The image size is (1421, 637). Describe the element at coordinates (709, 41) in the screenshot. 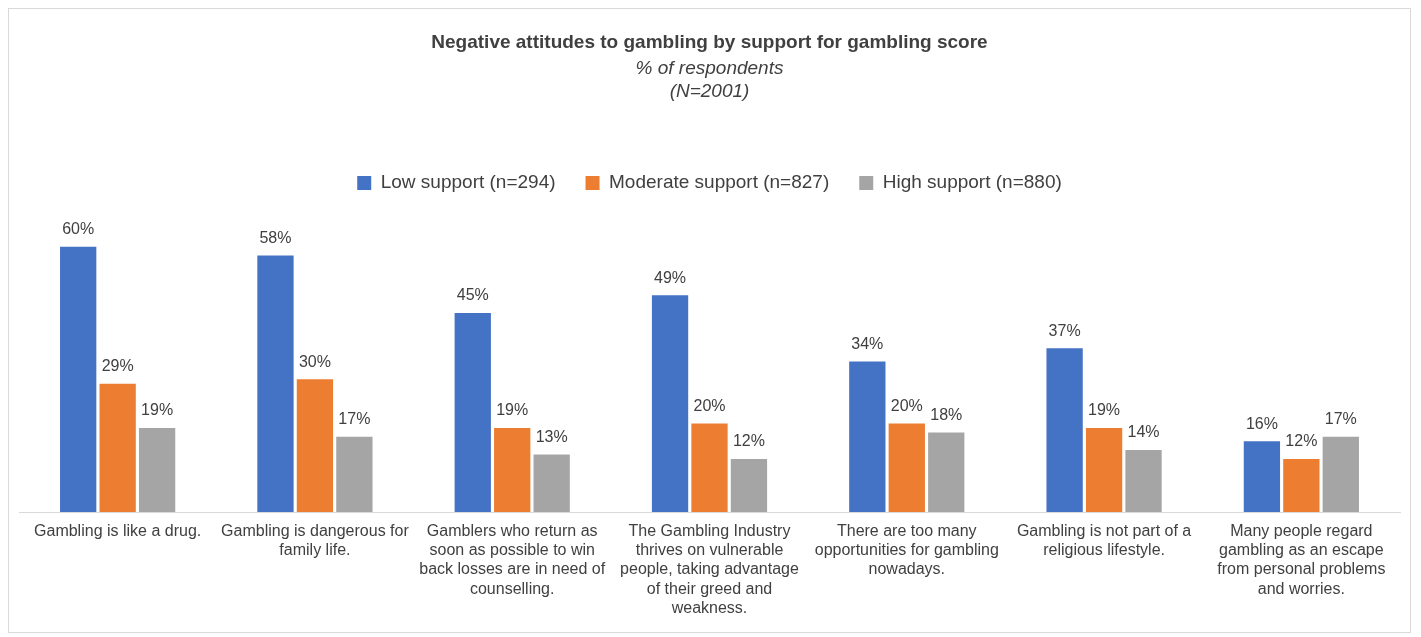

I see `chart-title: Negative attitudes to gambling by support for gambling score` at that location.